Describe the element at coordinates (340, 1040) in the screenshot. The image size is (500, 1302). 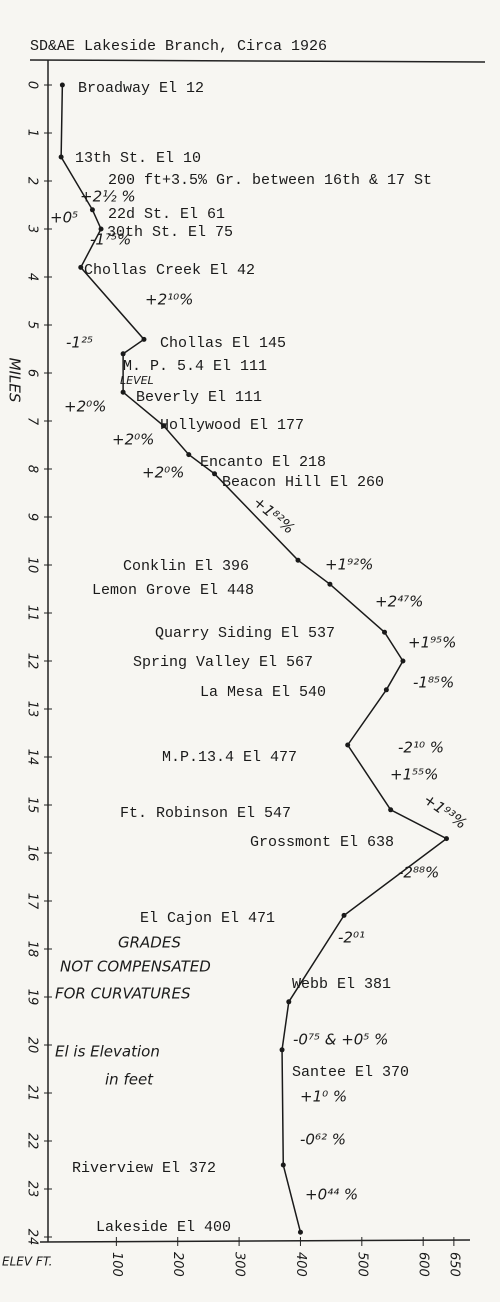
I see `grade-annotation: -0⁷⁵ & +0⁵ %` at that location.